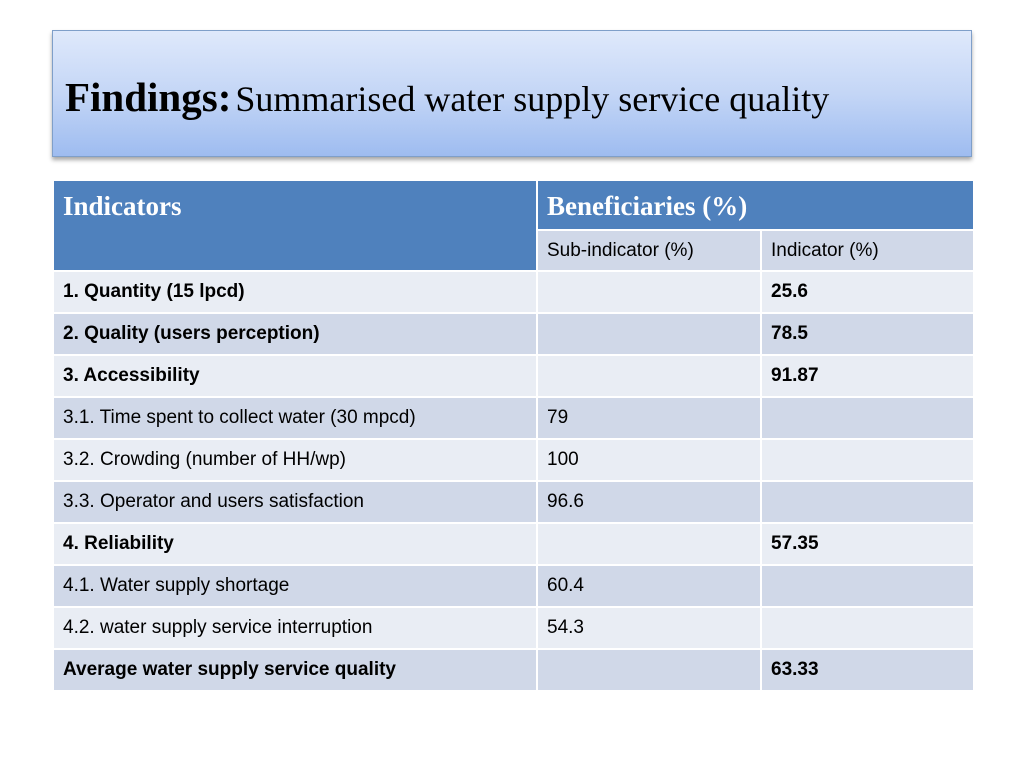 The image size is (1024, 768). Describe the element at coordinates (649, 628) in the screenshot. I see `row-sub-indicator-cell: 54.3` at that location.